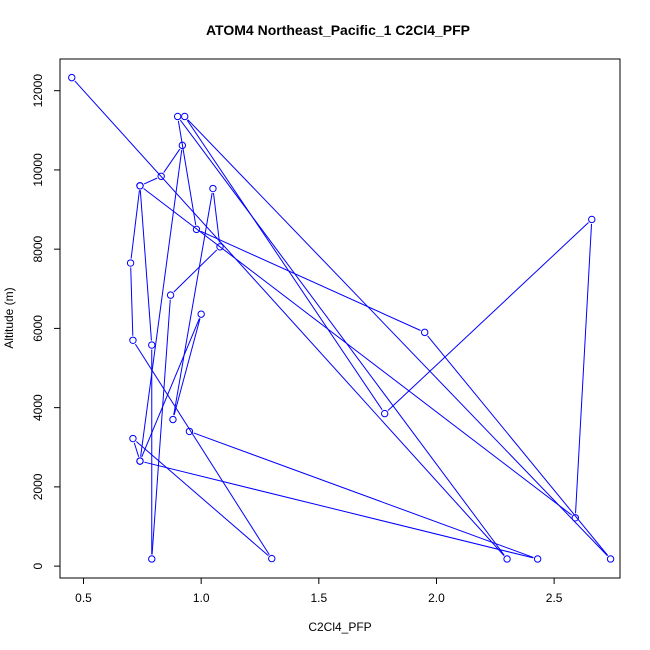  What do you see at coordinates (46, 321) in the screenshot?
I see `y-axis: 0 2000 4000 6000 8000 10000 12000` at bounding box center [46, 321].